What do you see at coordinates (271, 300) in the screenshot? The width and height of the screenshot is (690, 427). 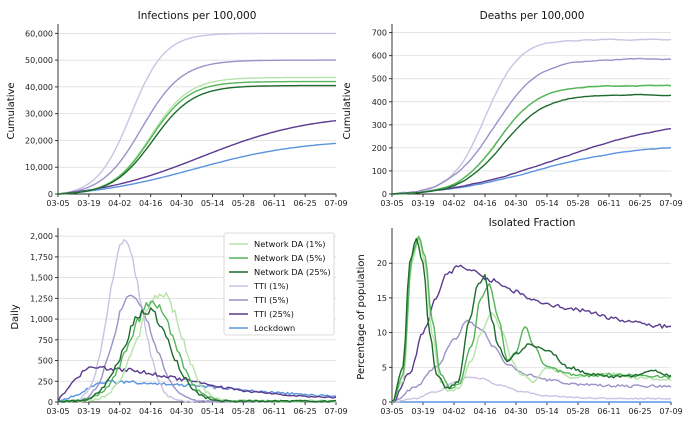 I see `legend-label: TTI (5%)` at bounding box center [271, 300].